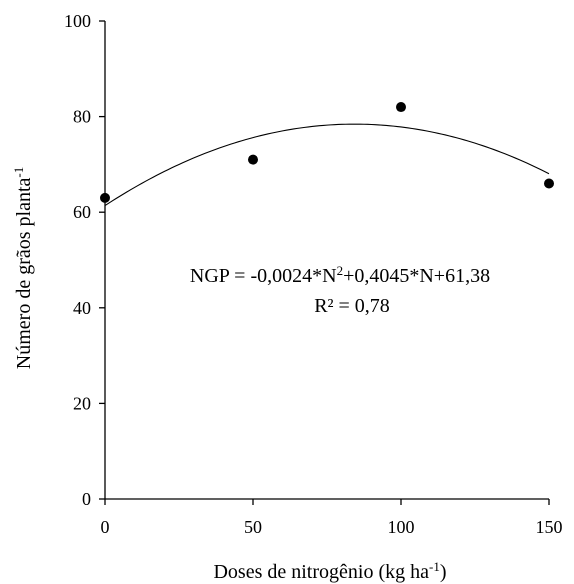 The image size is (574, 584). I want to click on x-tick-label: 50, so click(253, 527).